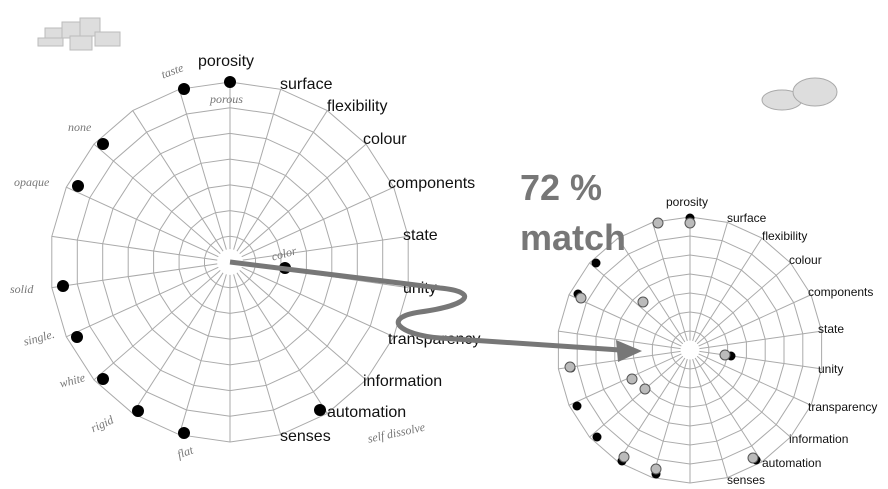 This screenshot has height=489, width=888. Describe the element at coordinates (72, 380) in the screenshot. I see `note: white` at that location.